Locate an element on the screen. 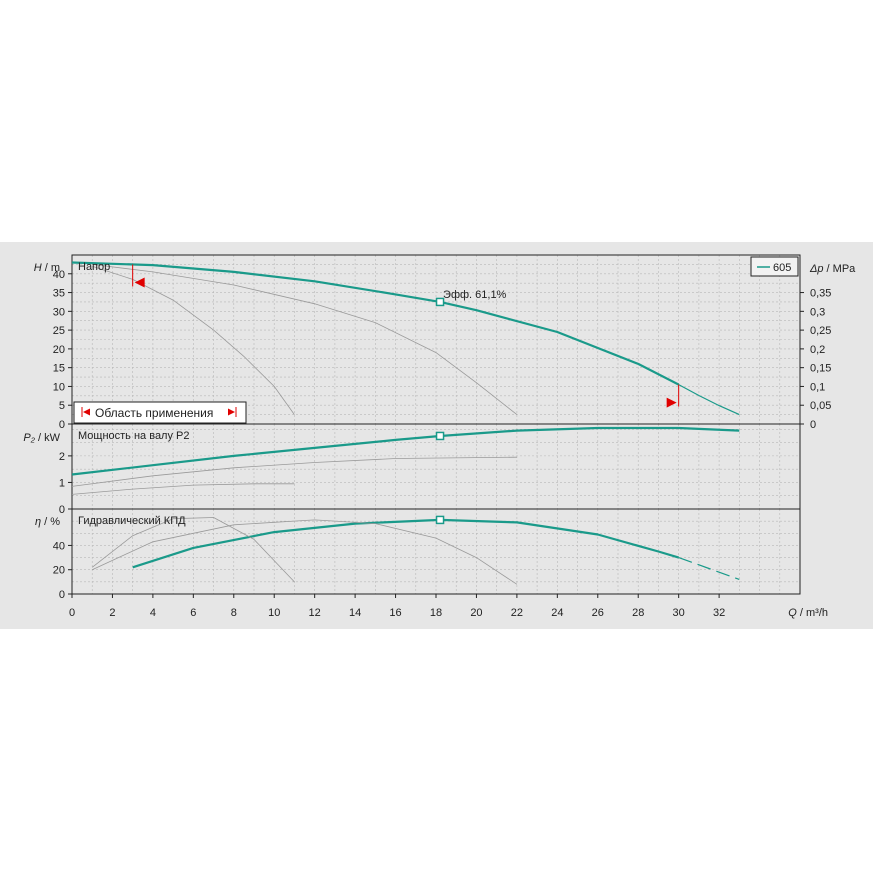 Image resolution: width=873 pixels, height=878 pixels. x-tick-label: 12 is located at coordinates (315, 613).